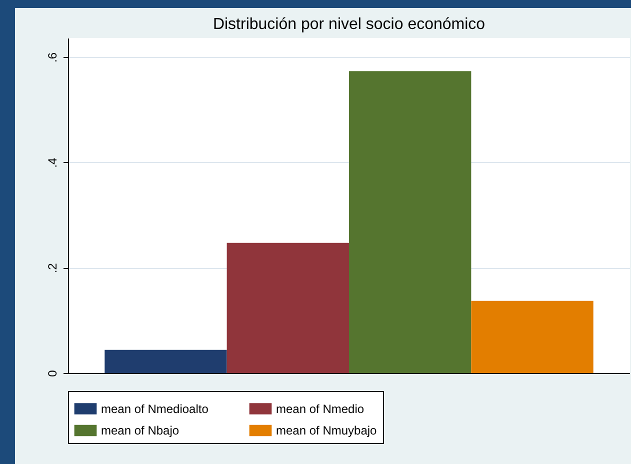 This screenshot has width=631, height=464. What do you see at coordinates (140, 431) in the screenshot?
I see `legend-label: mean of Nbajo` at bounding box center [140, 431].